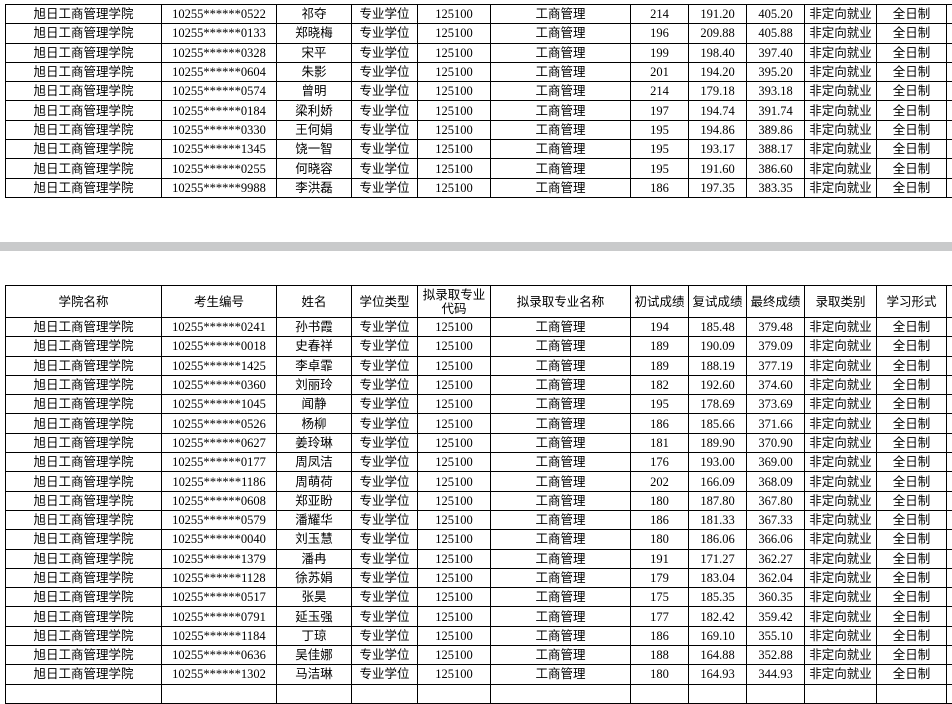  What do you see at coordinates (314, 14) in the screenshot?
I see `cell: 祁夺` at bounding box center [314, 14].